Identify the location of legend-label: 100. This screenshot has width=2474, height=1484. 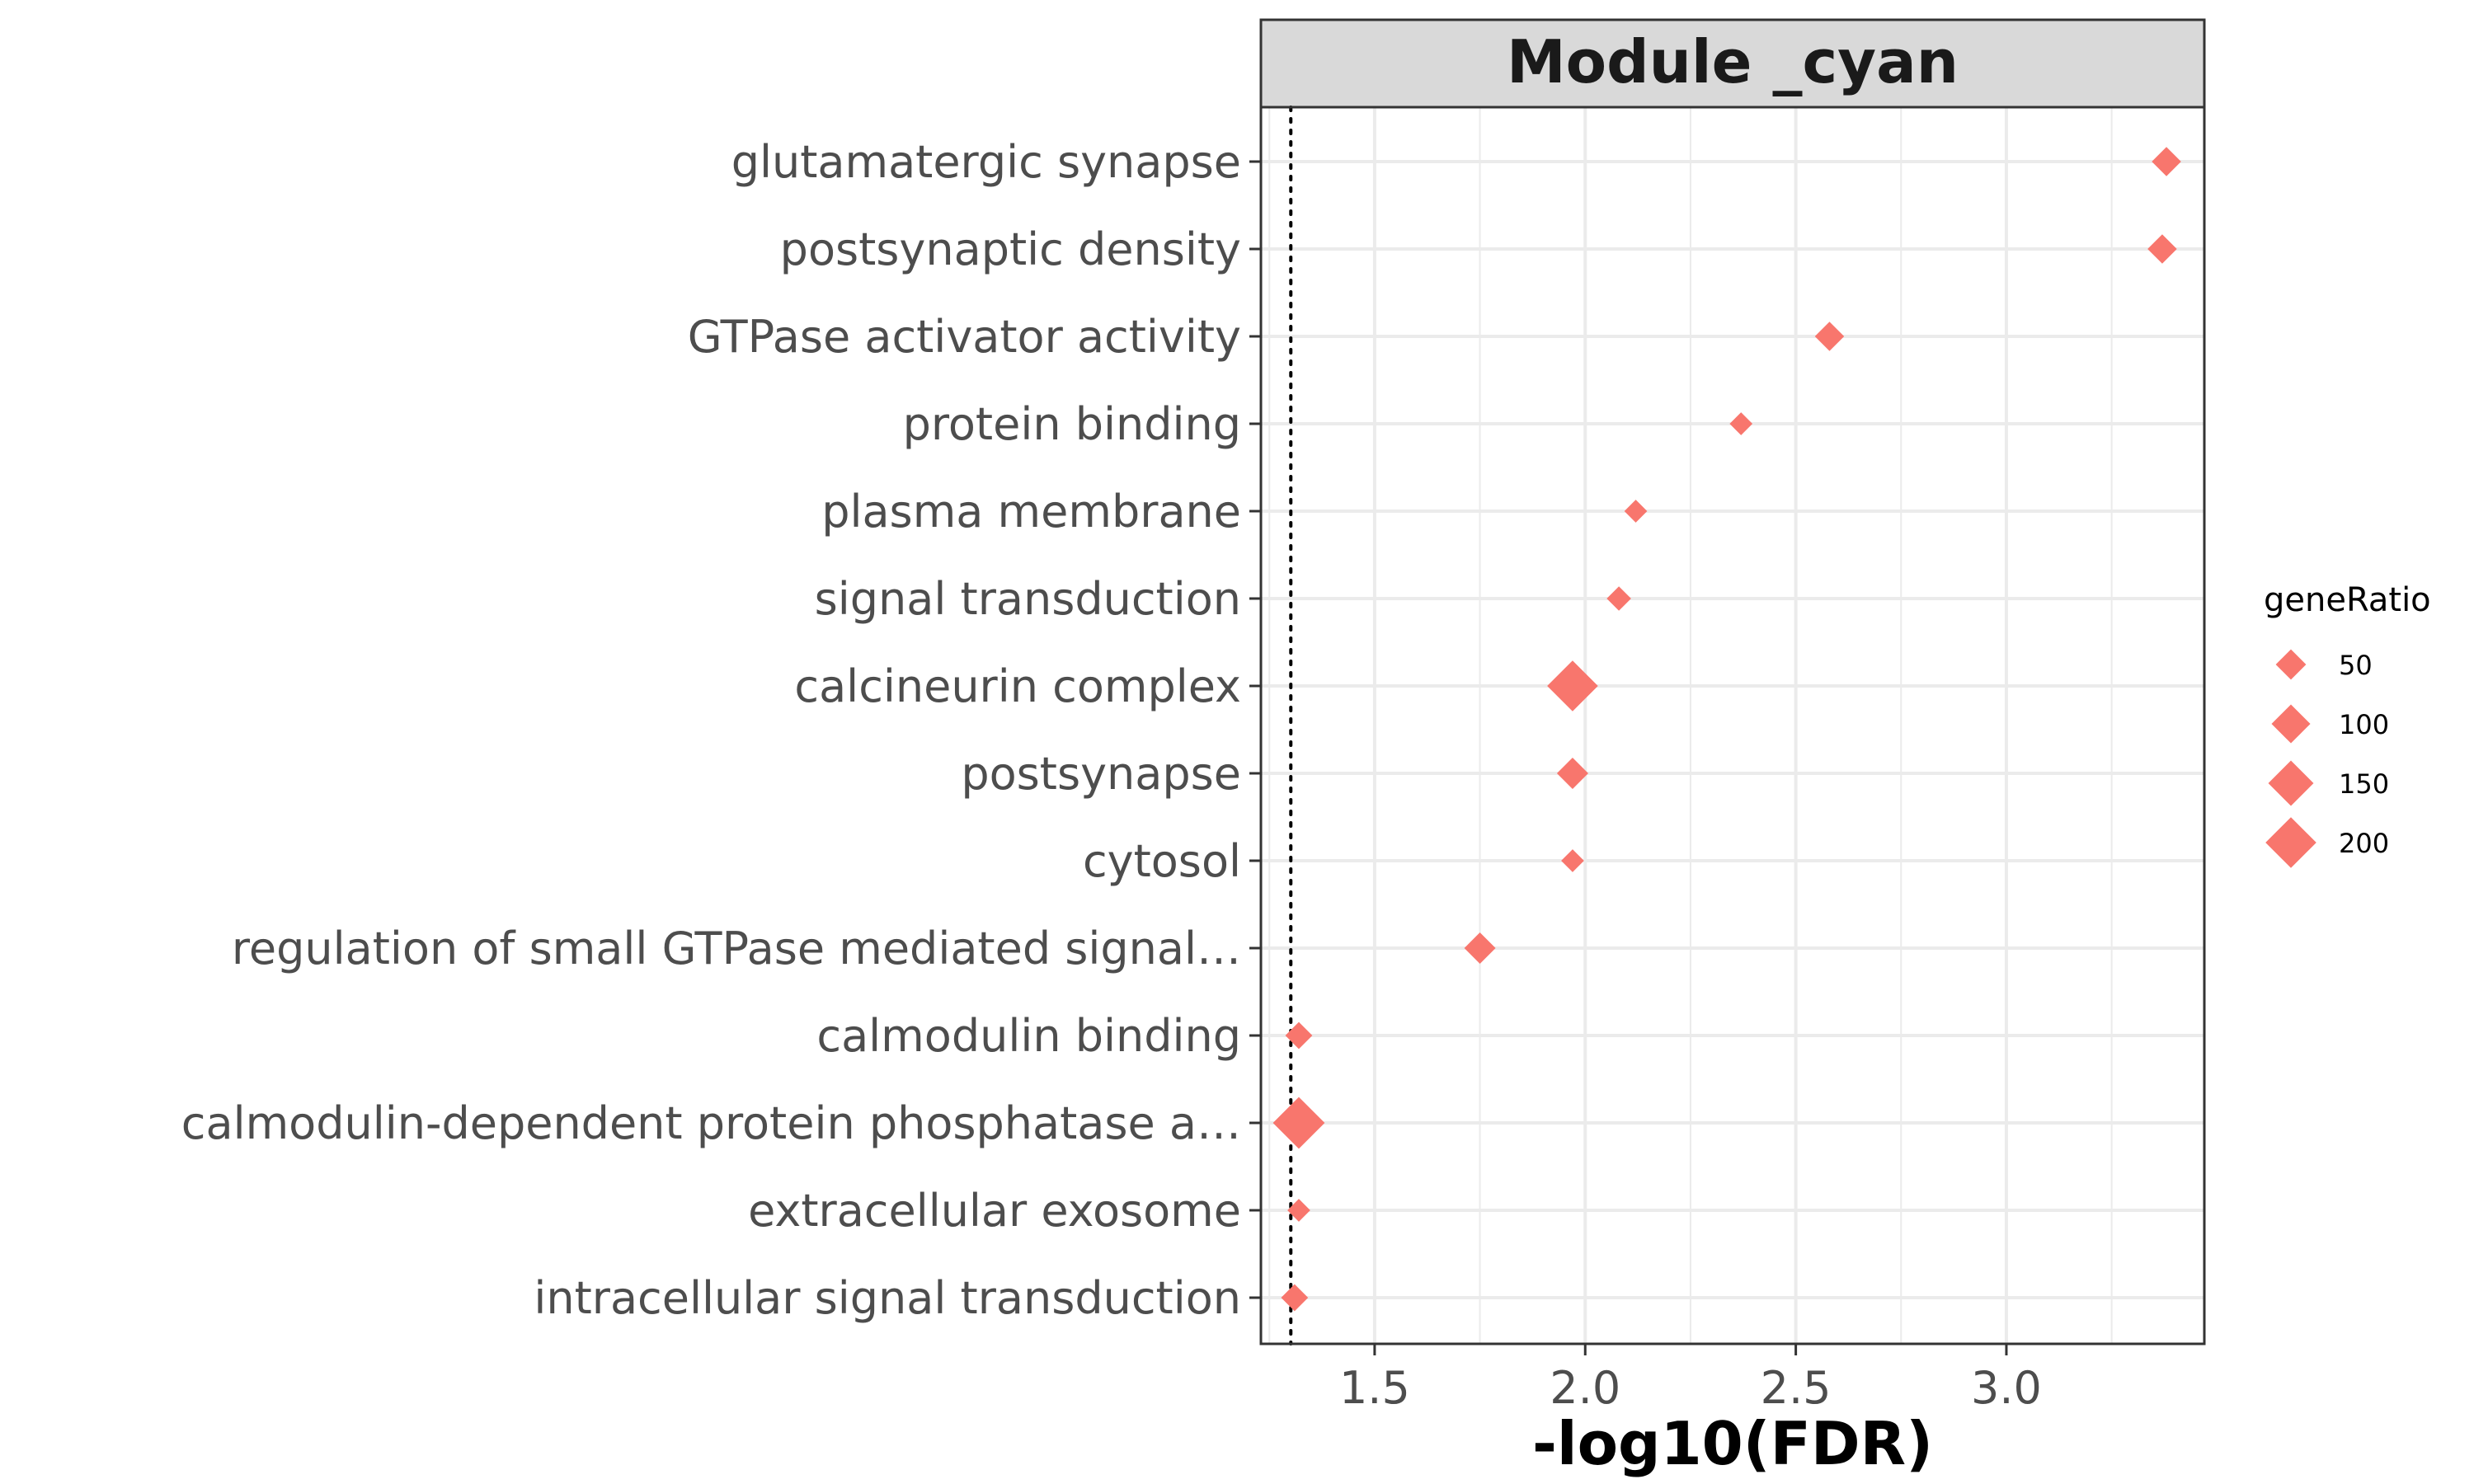
(2364, 724).